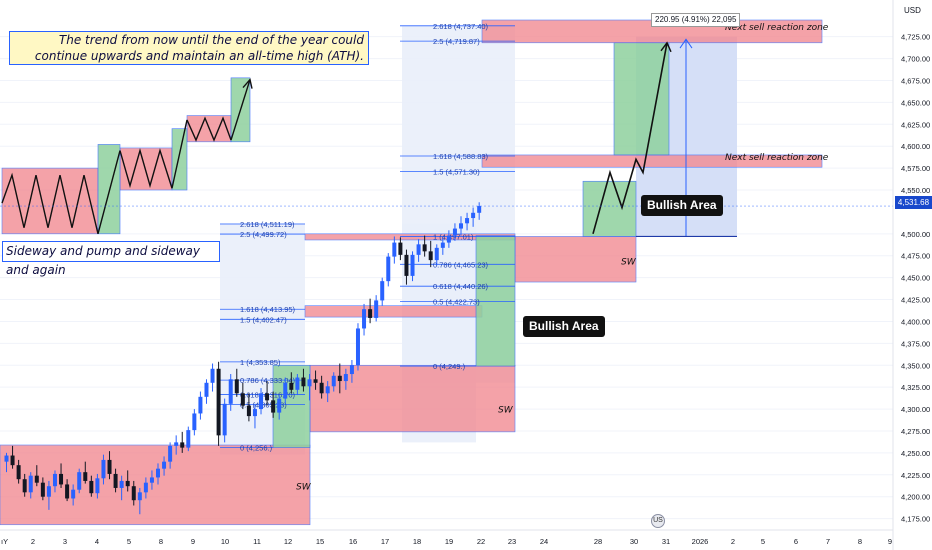  I want to click on bullish-area-label-mid: Bullish Area, so click(564, 326).